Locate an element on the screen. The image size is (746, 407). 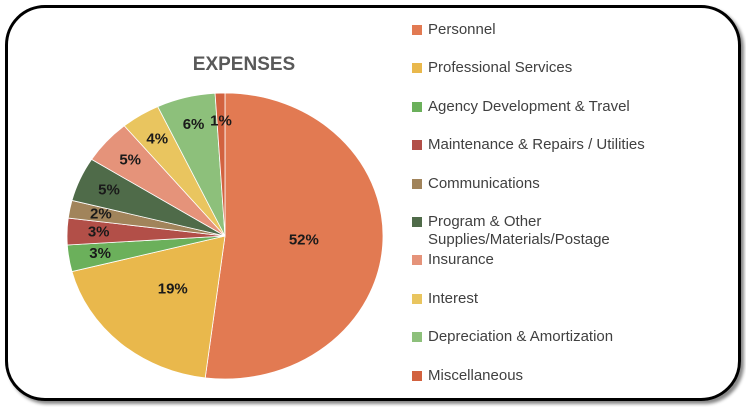
legend-item: Agency Development & Travel is located at coordinates (532, 117).